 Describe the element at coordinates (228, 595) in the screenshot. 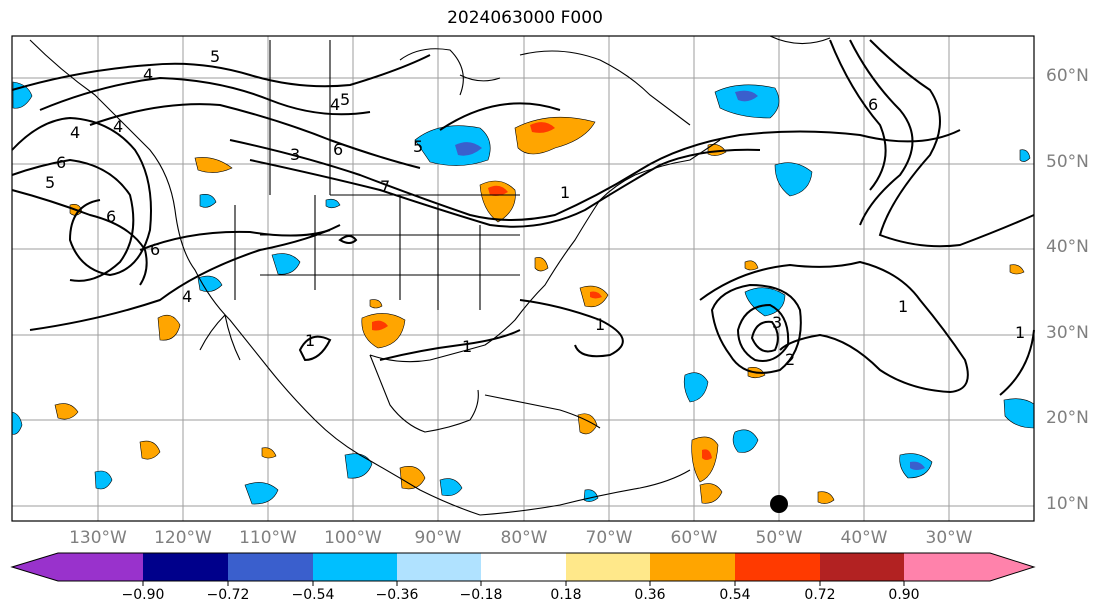

I see `colorbar-tick-label: −0.72` at that location.